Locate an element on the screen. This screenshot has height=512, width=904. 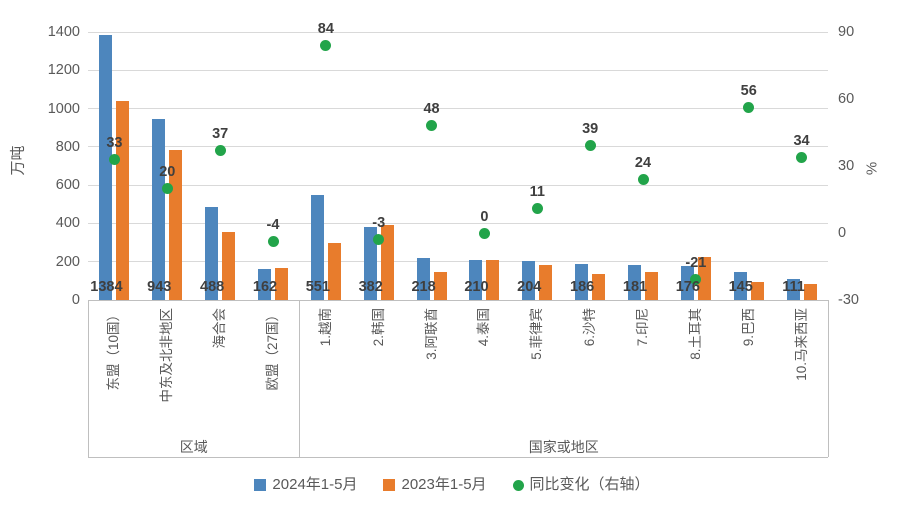
value-label: 488 is located at coordinates (212, 287).